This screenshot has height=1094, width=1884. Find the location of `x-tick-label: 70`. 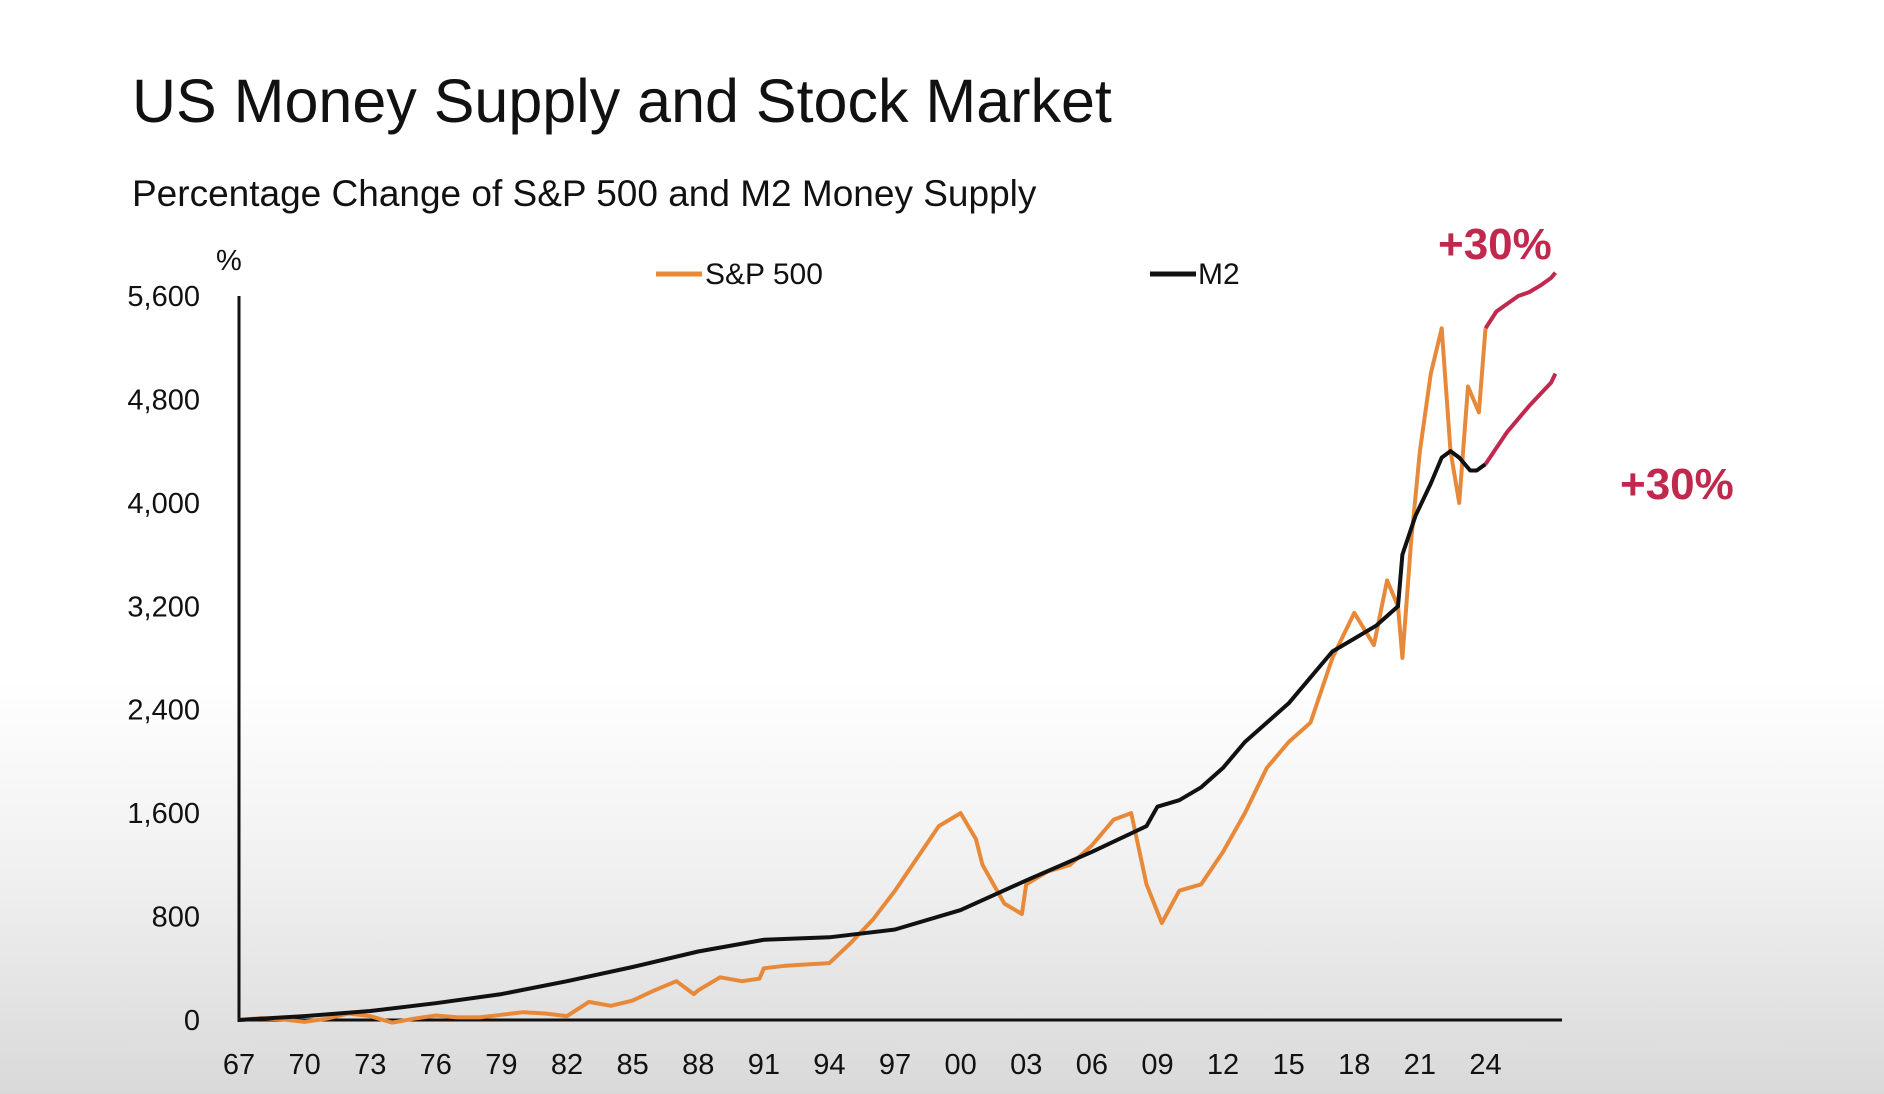

x-tick-label: 70 is located at coordinates (304, 1065).